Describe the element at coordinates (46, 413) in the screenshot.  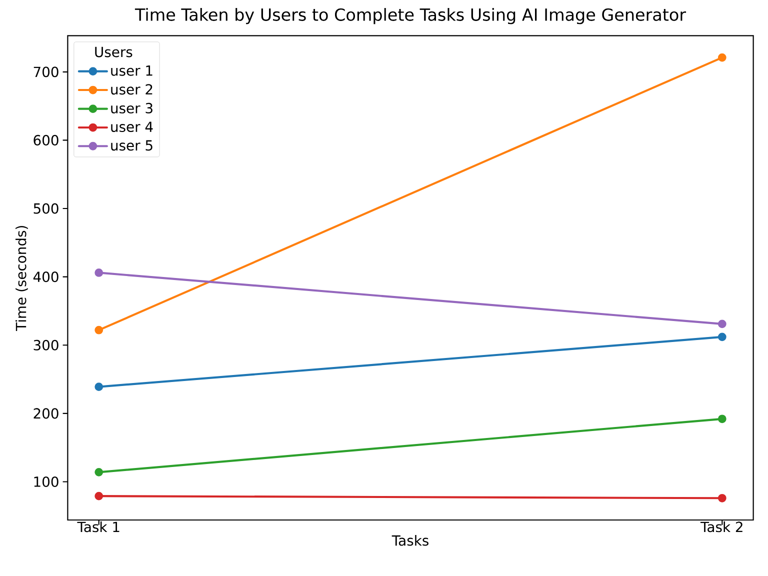
I see `y-tick-label: 200` at that location.